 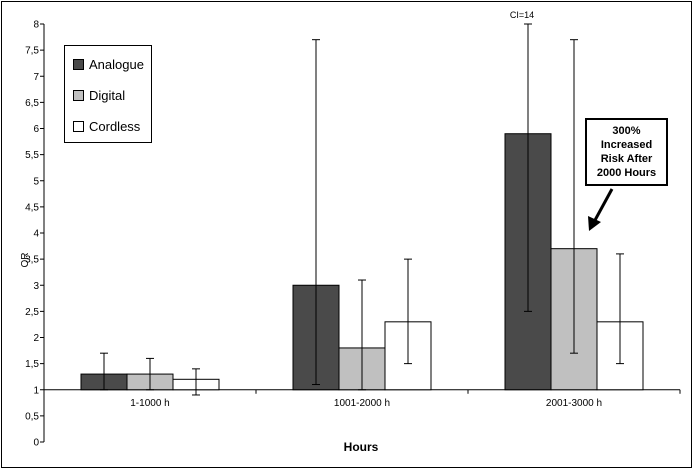 I want to click on y-tick-label: 2, so click(x=36, y=338).